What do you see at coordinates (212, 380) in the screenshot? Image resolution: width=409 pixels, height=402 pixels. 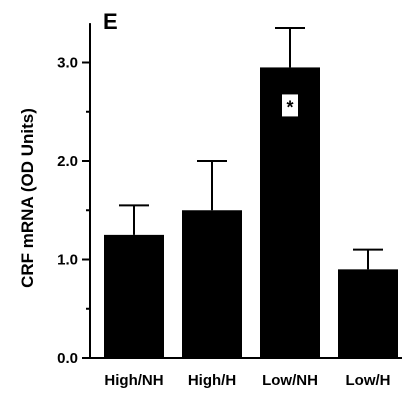 I see `category-label: High/H` at bounding box center [212, 380].